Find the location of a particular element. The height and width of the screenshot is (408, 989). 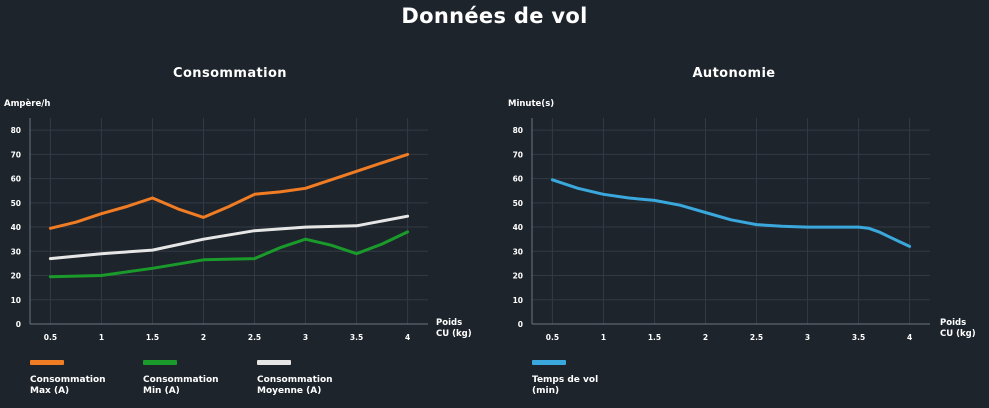

page-title: Données de vol is located at coordinates (494, 16).